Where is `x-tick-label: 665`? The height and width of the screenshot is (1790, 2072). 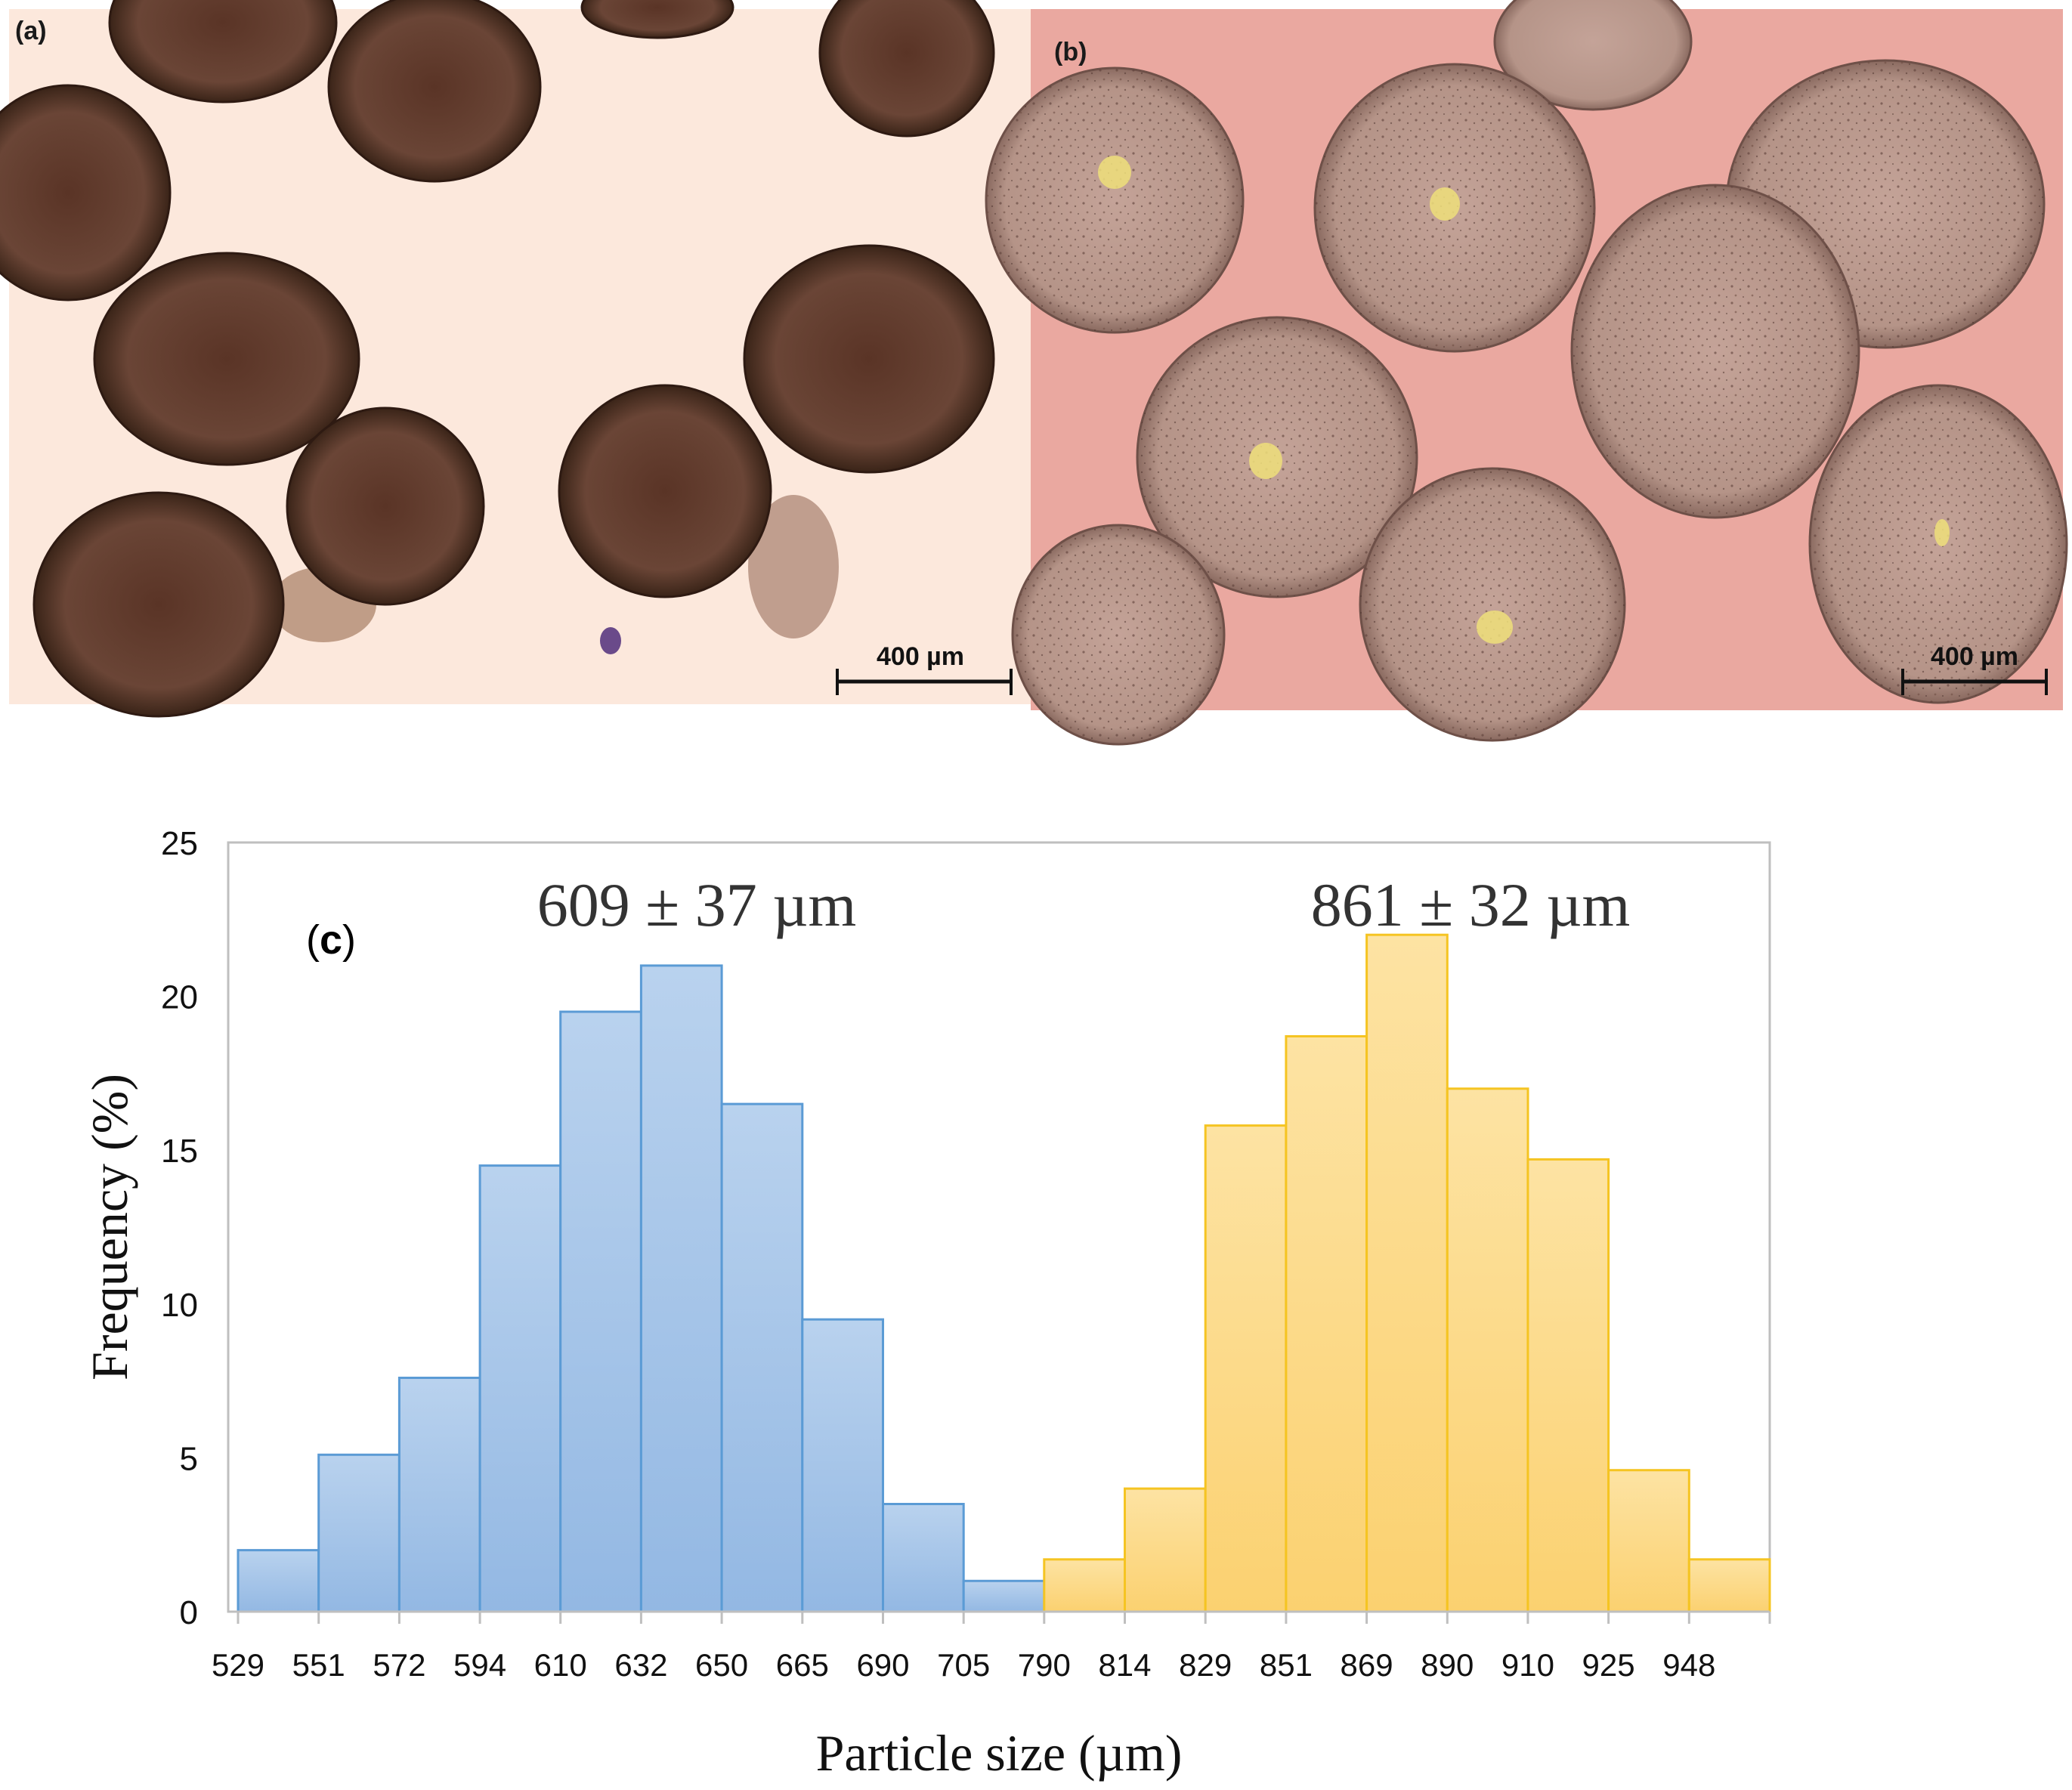 x-tick-label: 665 is located at coordinates (802, 1665).